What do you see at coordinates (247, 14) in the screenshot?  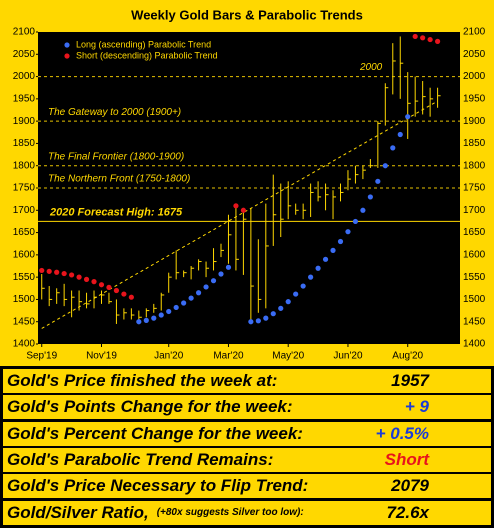 I see `chart-title: Weekly Gold Bars & Parabolic Trends` at bounding box center [247, 14].